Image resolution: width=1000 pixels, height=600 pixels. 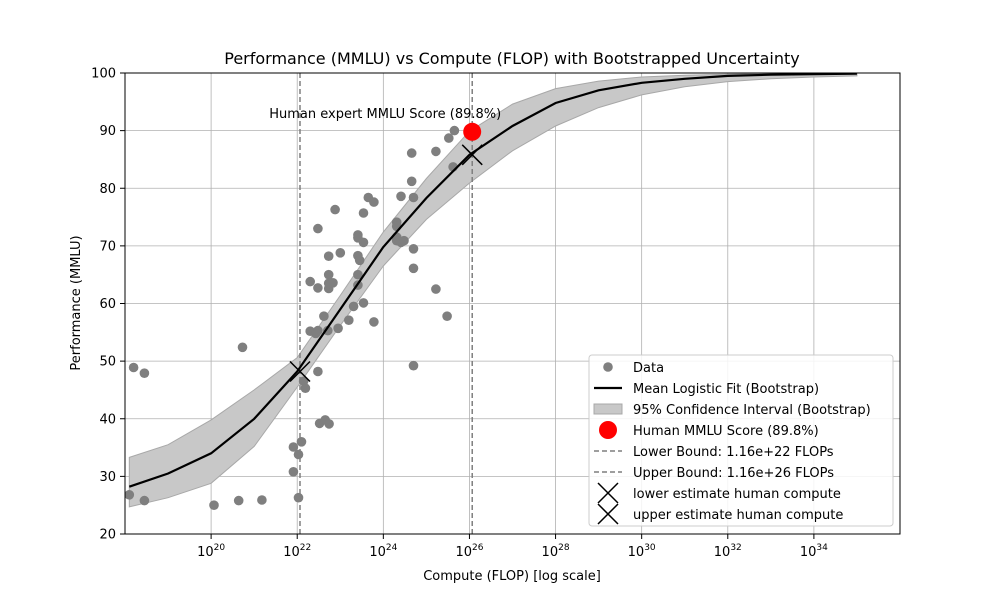 I want to click on y-tick-label: 40, so click(x=107, y=419).